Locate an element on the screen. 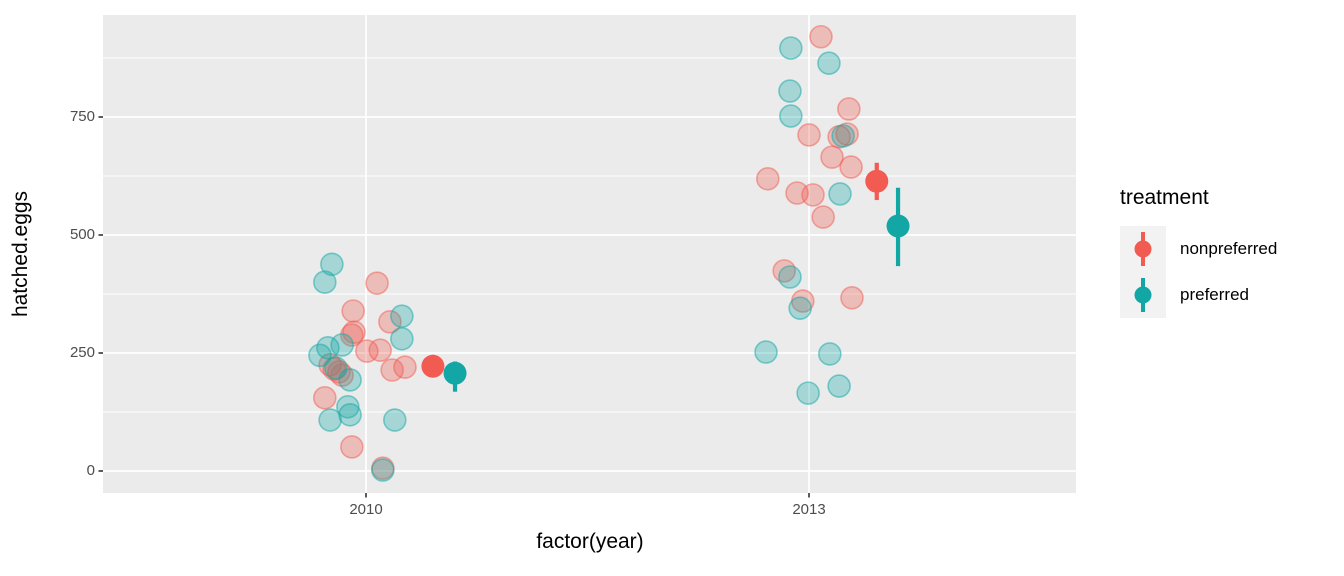 This screenshot has width=1344, height=576. legend-entry-preferred: preferred is located at coordinates (1225, 295).